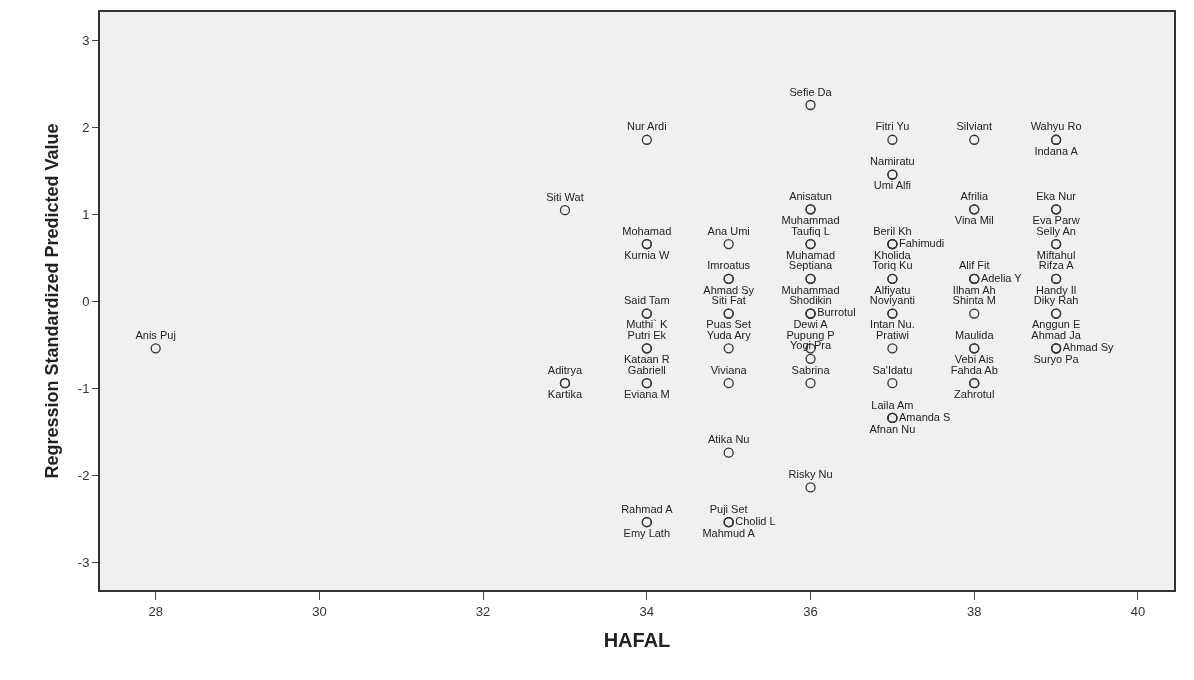  What do you see at coordinates (646, 359) in the screenshot?
I see `data-label: Kataan R` at bounding box center [646, 359].